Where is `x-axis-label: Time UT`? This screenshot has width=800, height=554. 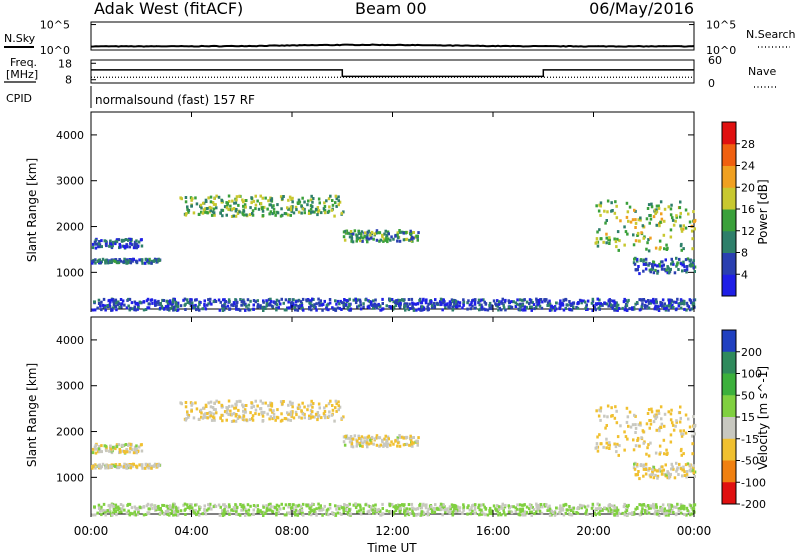
x-axis-label: Time UT is located at coordinates (391, 547).